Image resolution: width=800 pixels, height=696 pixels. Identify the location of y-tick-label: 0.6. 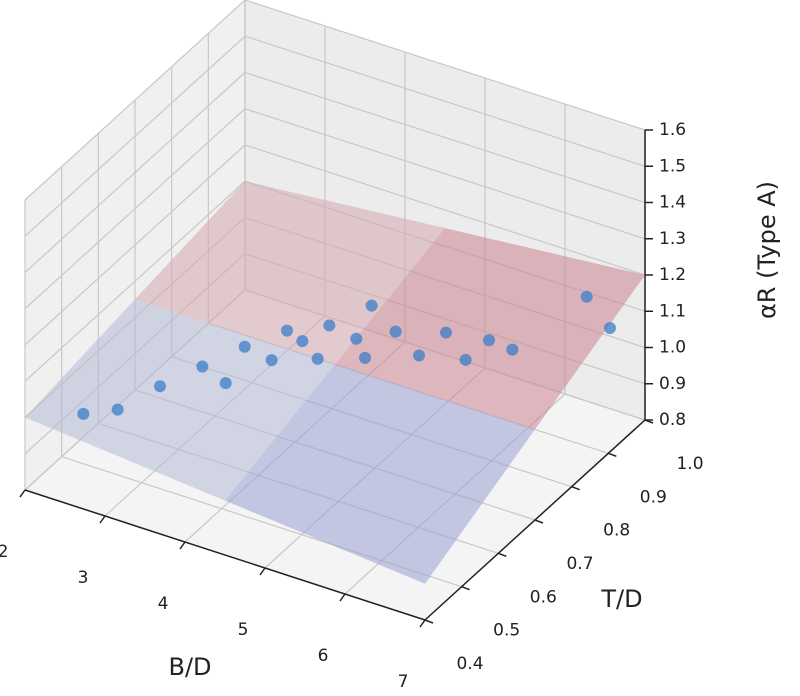
(543, 597).